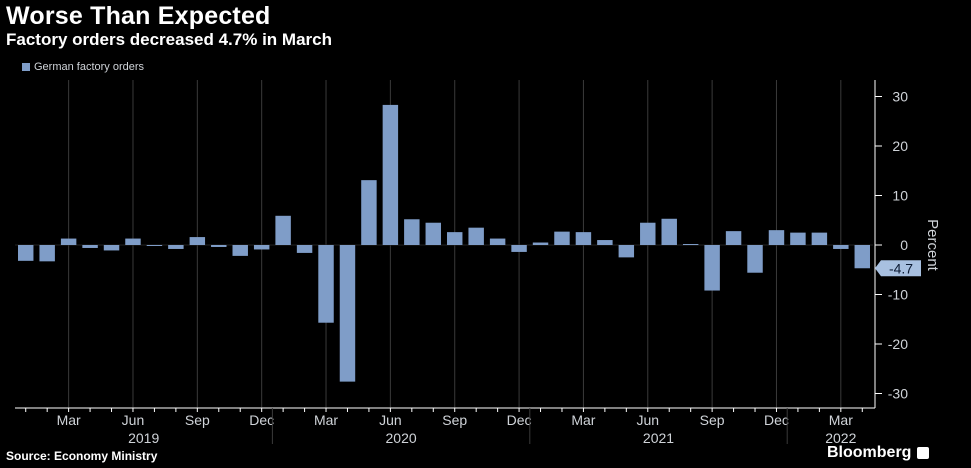  What do you see at coordinates (840, 438) in the screenshot?
I see `x-year-label: 2022` at bounding box center [840, 438].